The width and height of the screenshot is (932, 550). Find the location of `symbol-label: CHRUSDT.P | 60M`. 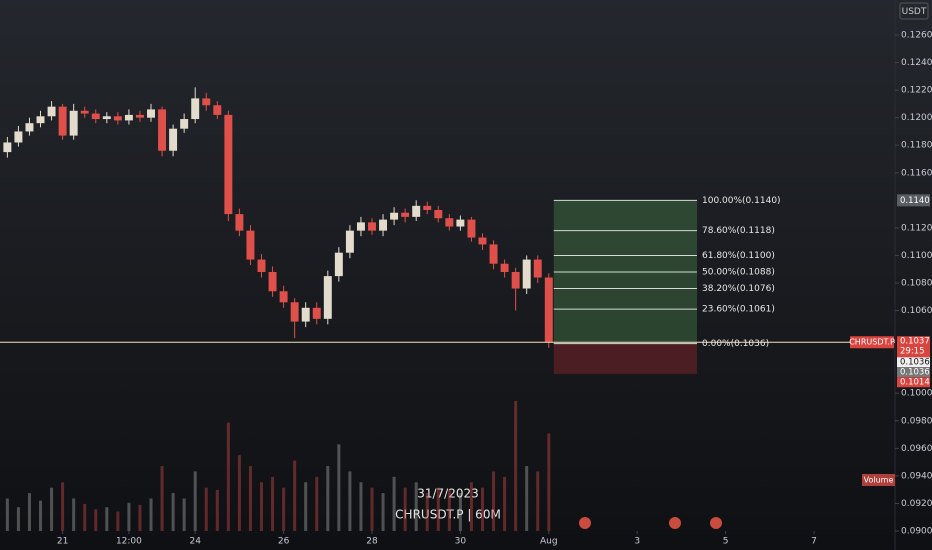

symbol-label: CHRUSDT.P | 60M is located at coordinates (448, 515).